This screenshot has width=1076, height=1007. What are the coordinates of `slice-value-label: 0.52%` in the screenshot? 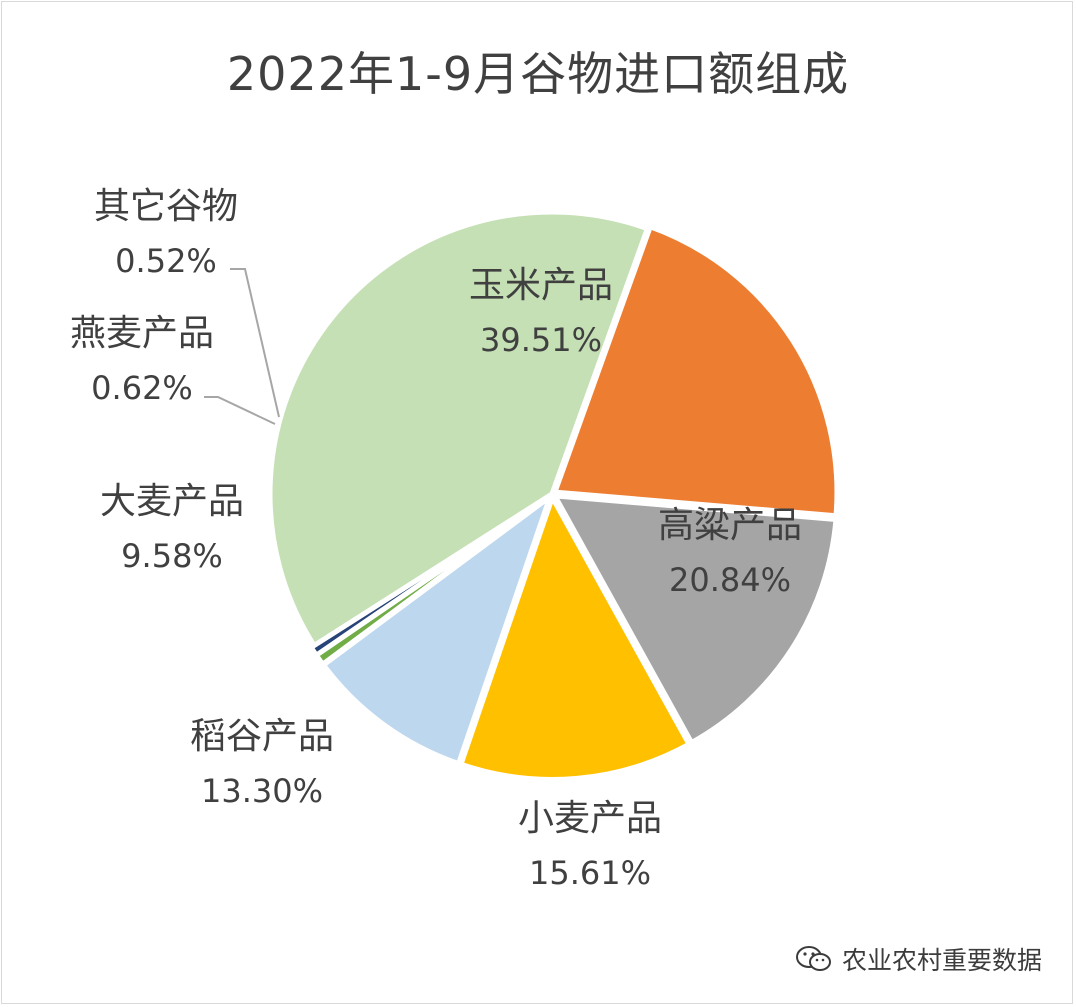 It's located at (166, 261).